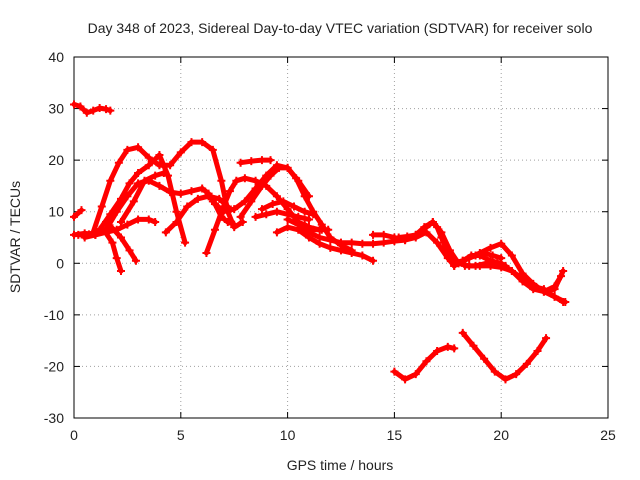  I want to click on y-tick-label: 20, so click(56, 160).